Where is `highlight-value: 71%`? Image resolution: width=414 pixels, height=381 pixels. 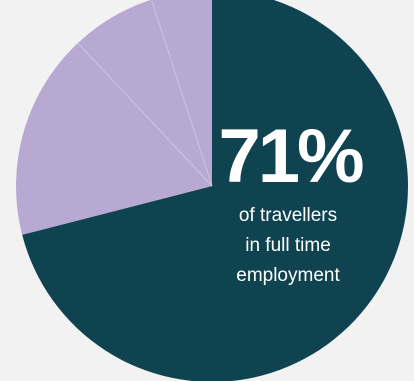
highlight-value: 71% is located at coordinates (290, 156).